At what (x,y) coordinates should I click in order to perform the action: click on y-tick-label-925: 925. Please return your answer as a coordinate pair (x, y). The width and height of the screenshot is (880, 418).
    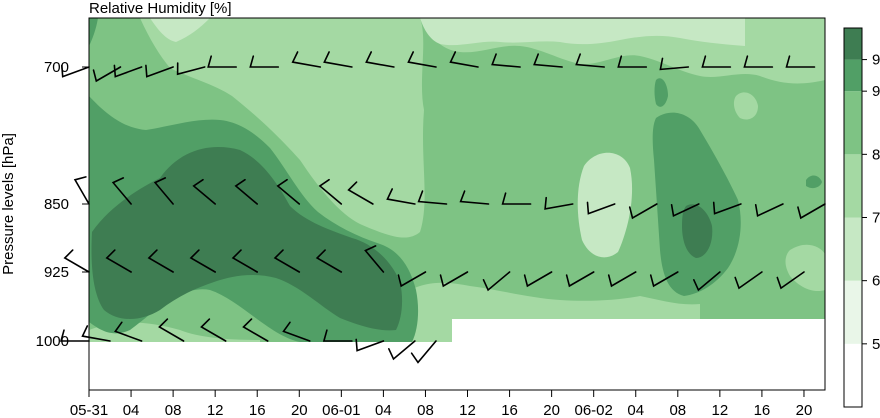
    Looking at the image, I should click on (56, 272).